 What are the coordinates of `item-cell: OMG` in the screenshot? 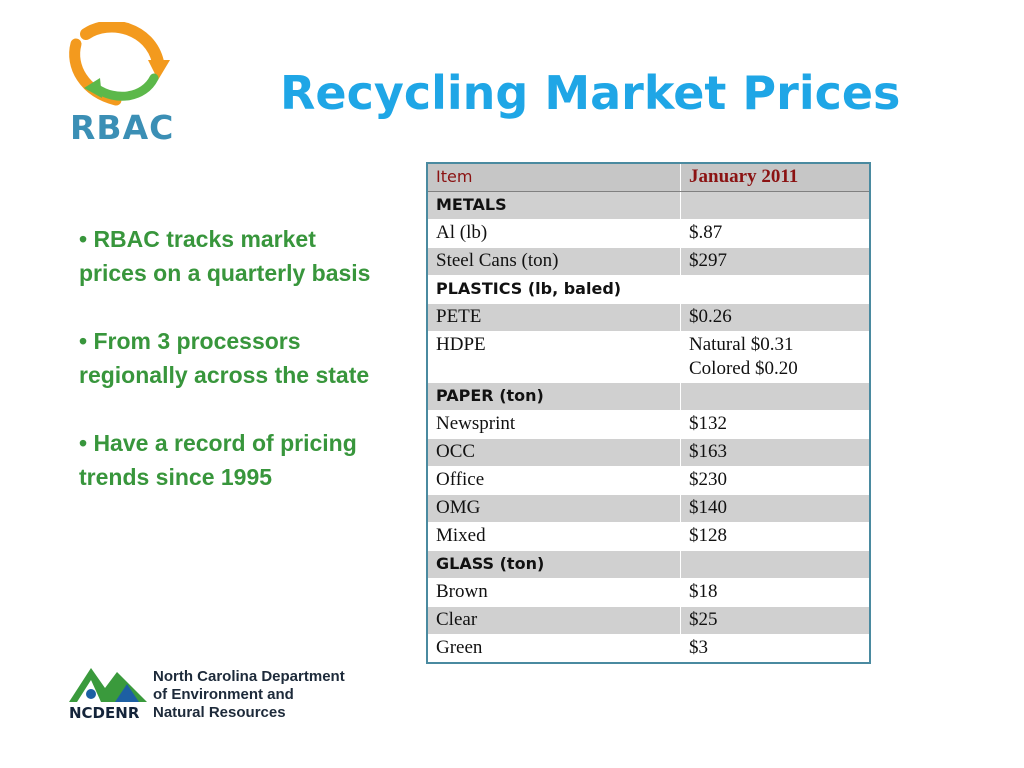 It's located at (553, 508).